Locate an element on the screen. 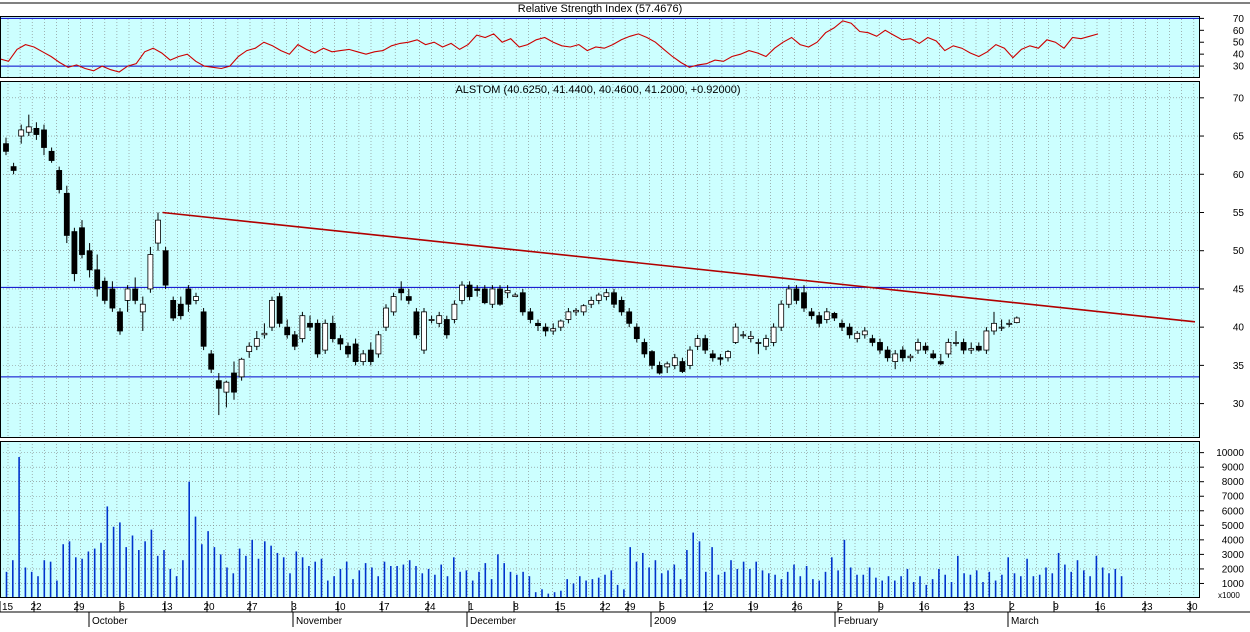  rsi-tick-label: 50 is located at coordinates (1239, 43).